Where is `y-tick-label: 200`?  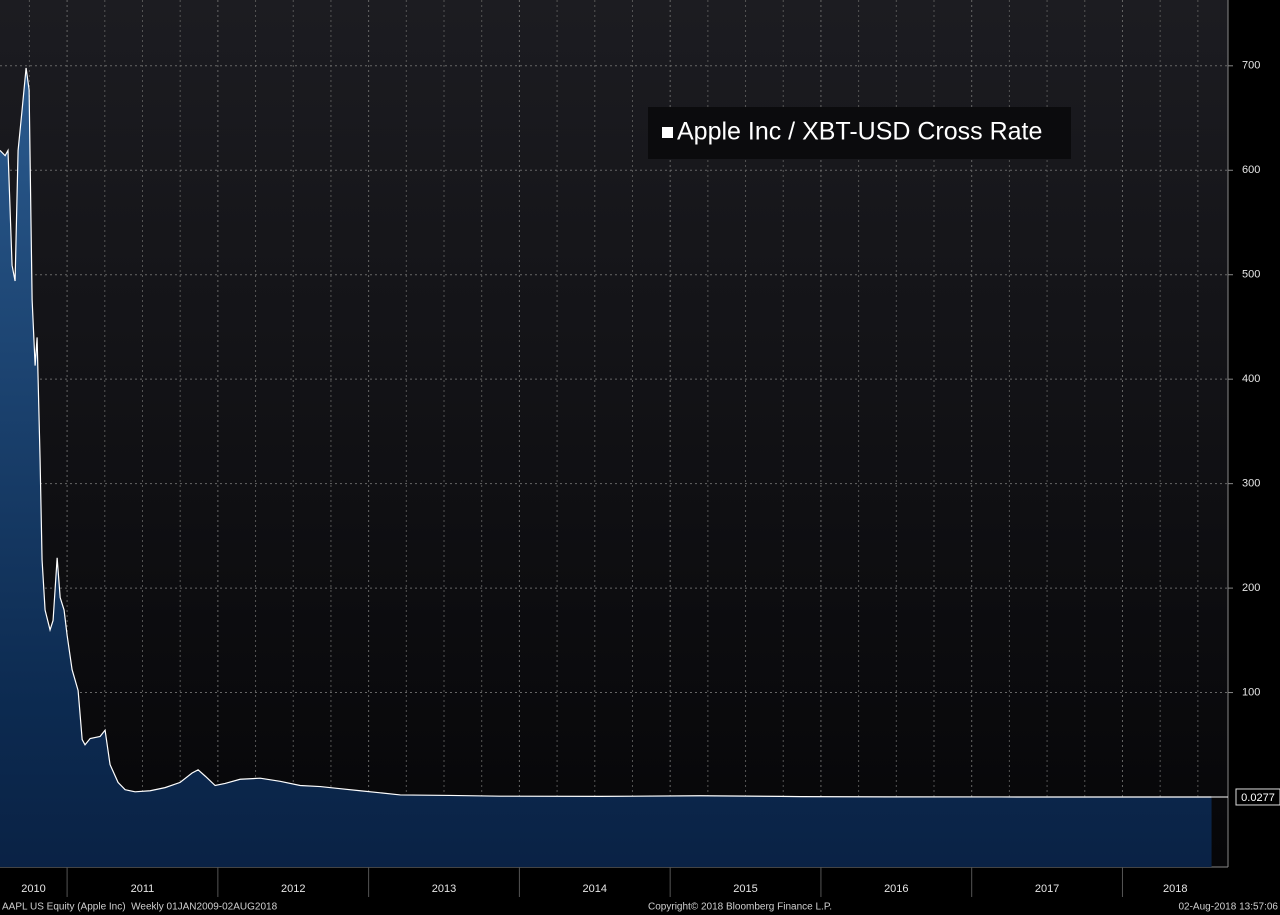
y-tick-label: 200 is located at coordinates (1251, 588).